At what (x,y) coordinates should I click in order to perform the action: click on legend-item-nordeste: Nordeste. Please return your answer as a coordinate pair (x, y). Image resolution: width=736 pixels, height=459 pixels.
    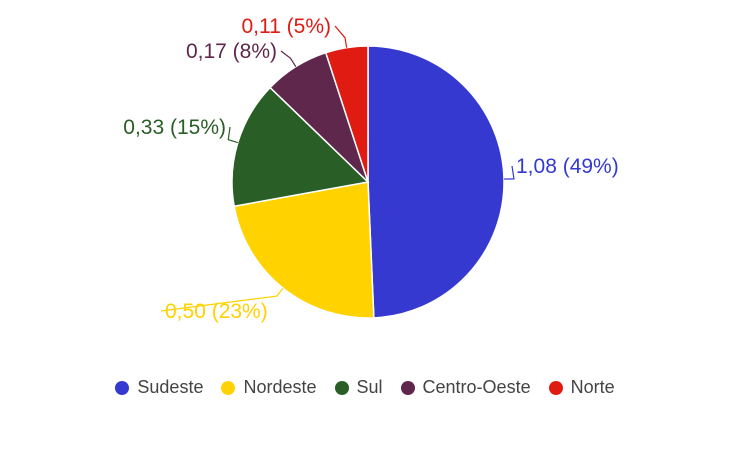
    Looking at the image, I should click on (269, 387).